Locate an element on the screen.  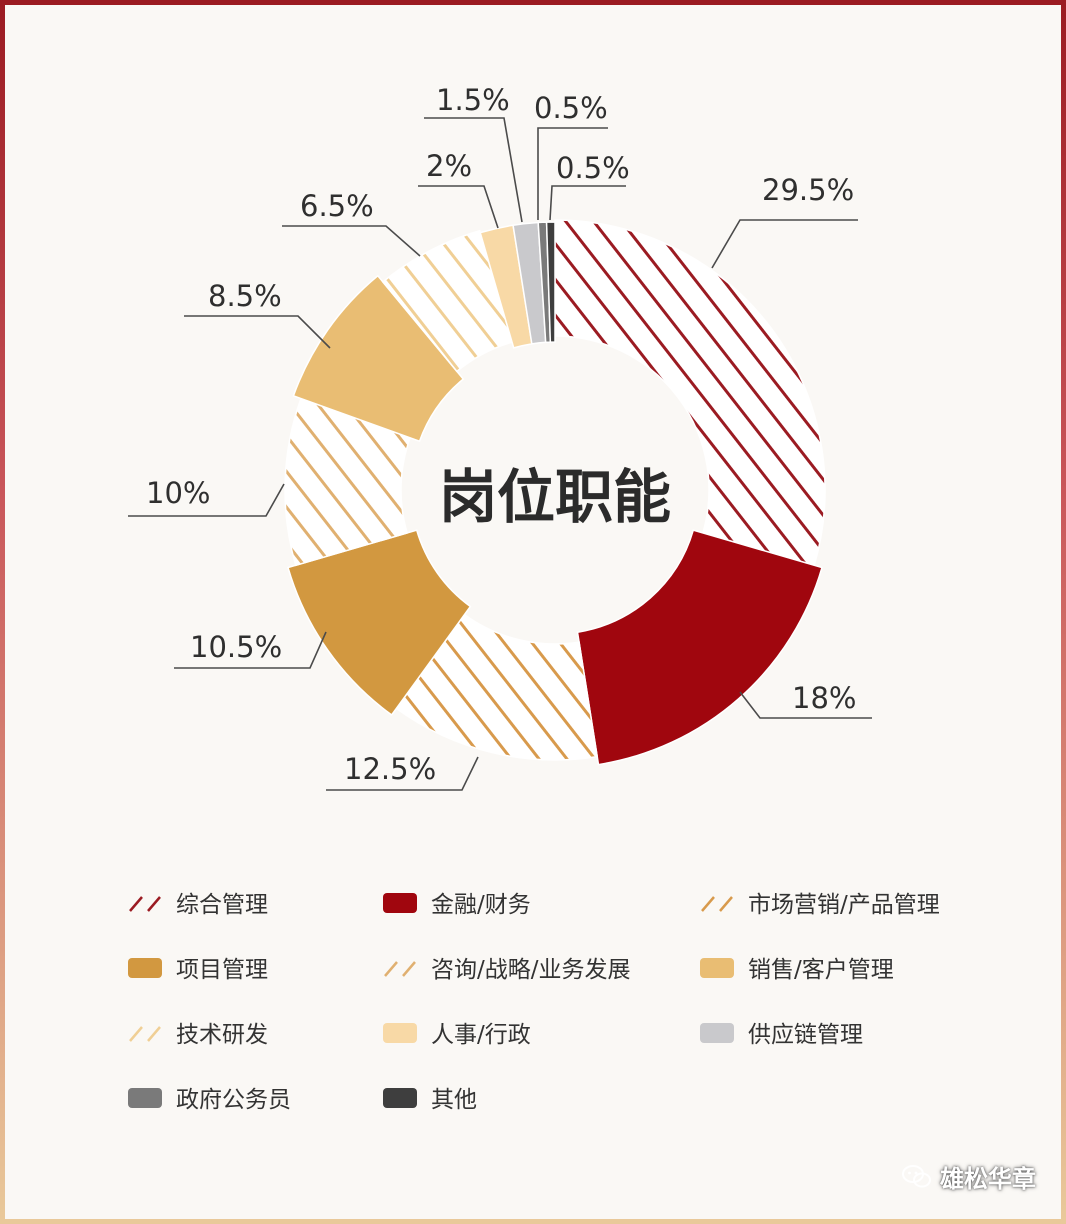
legend-label: 咨询/战略/业务发展 is located at coordinates (531, 970).